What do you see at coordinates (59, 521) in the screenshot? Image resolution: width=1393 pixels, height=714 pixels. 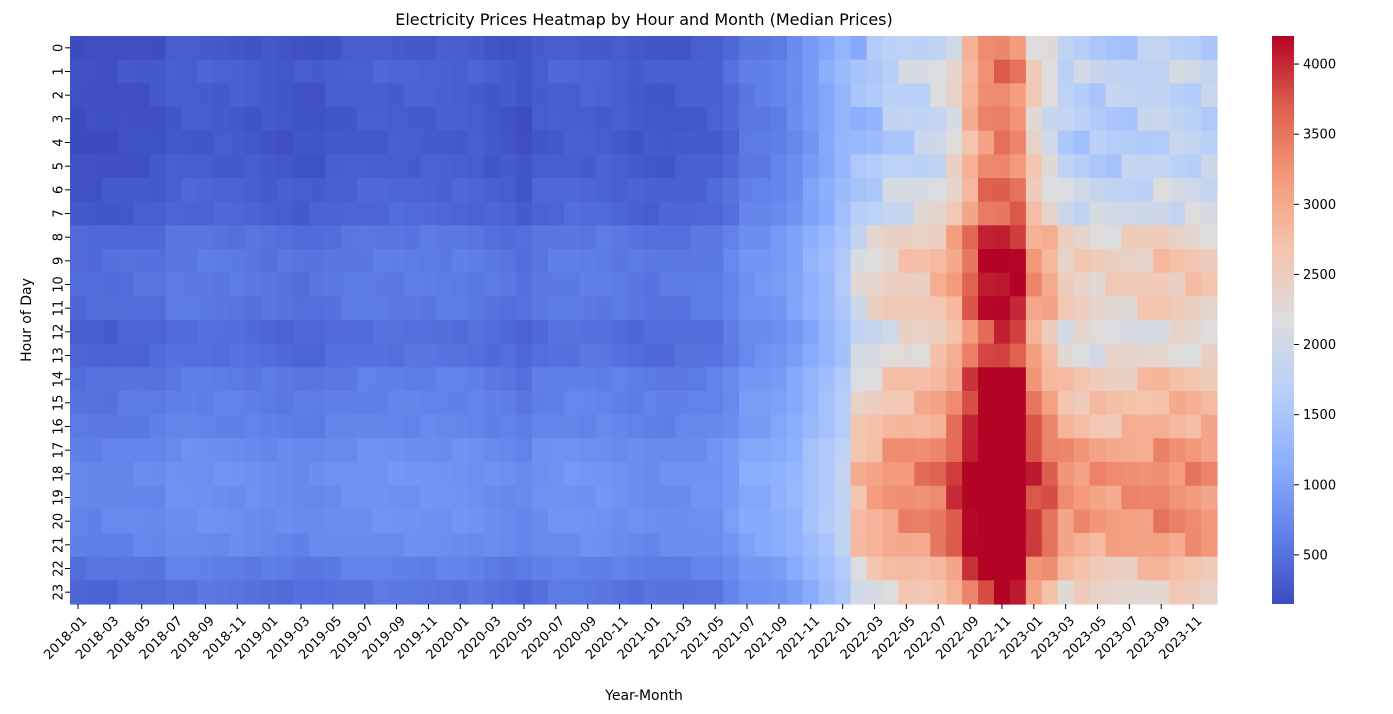 I see `y-tick-label: 20` at bounding box center [59, 521].